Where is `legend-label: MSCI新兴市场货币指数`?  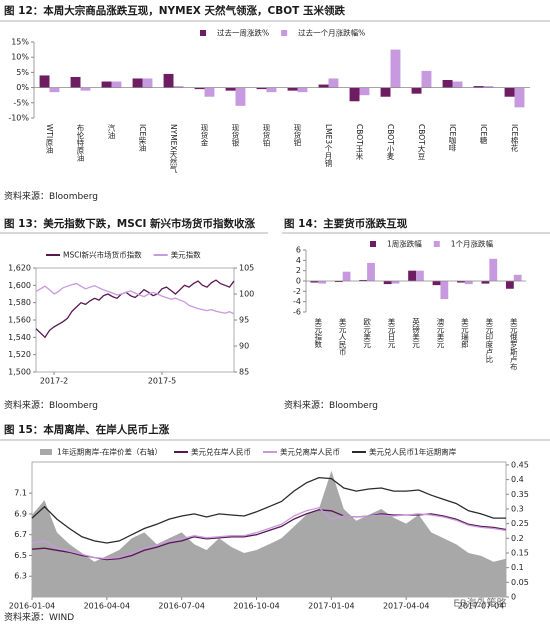 legend-label: MSCI新兴市场货币指数 is located at coordinates (102, 255).